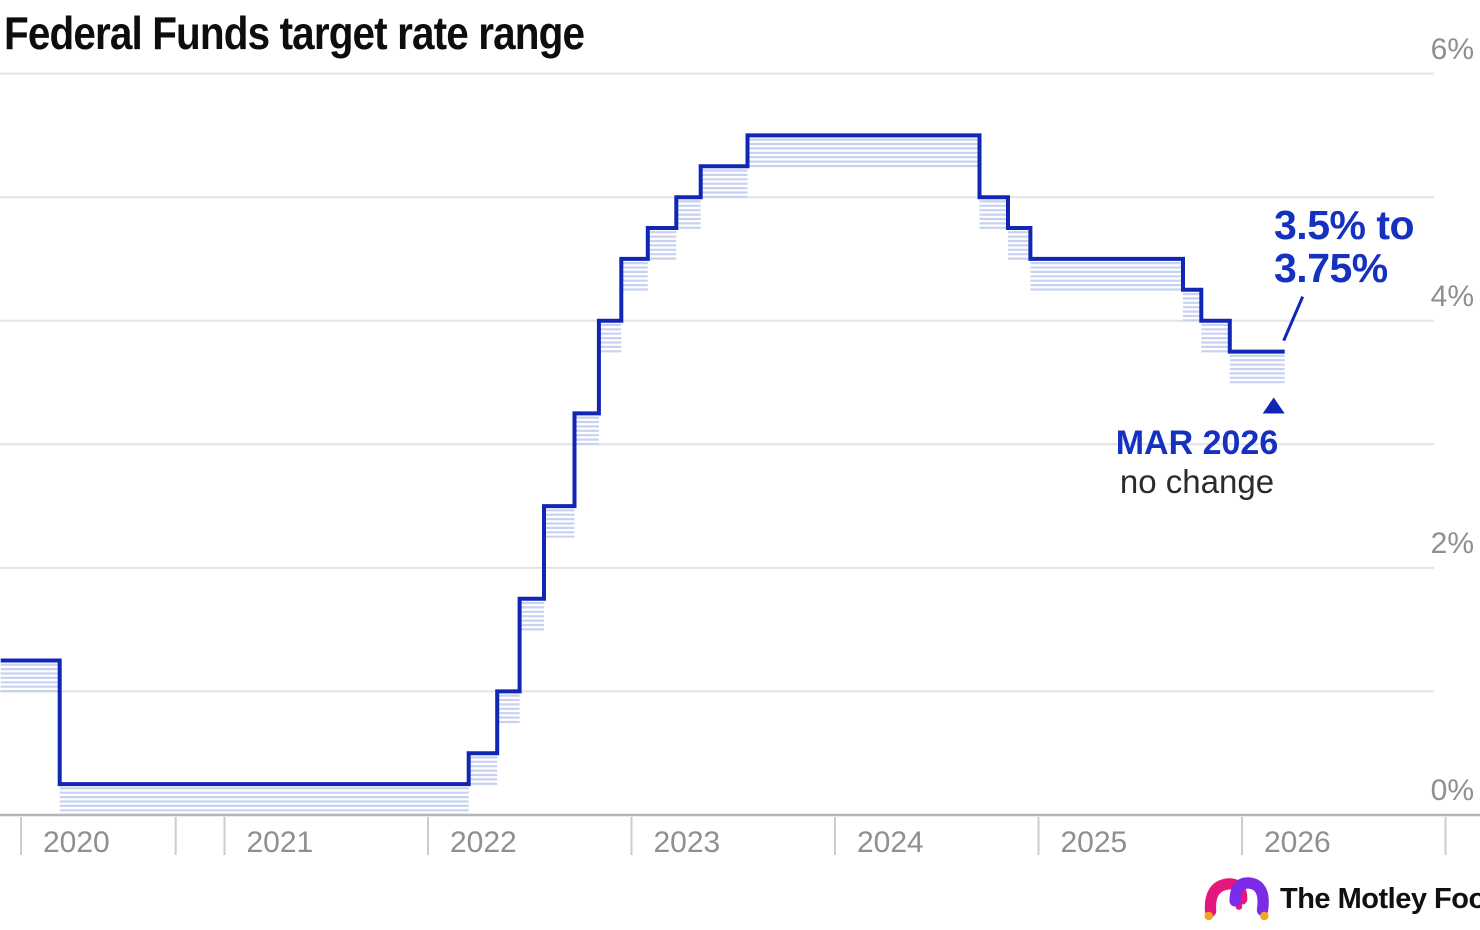 The height and width of the screenshot is (930, 1480). Describe the element at coordinates (687, 842) in the screenshot. I see `x-tick-label-2023: 2023` at that location.